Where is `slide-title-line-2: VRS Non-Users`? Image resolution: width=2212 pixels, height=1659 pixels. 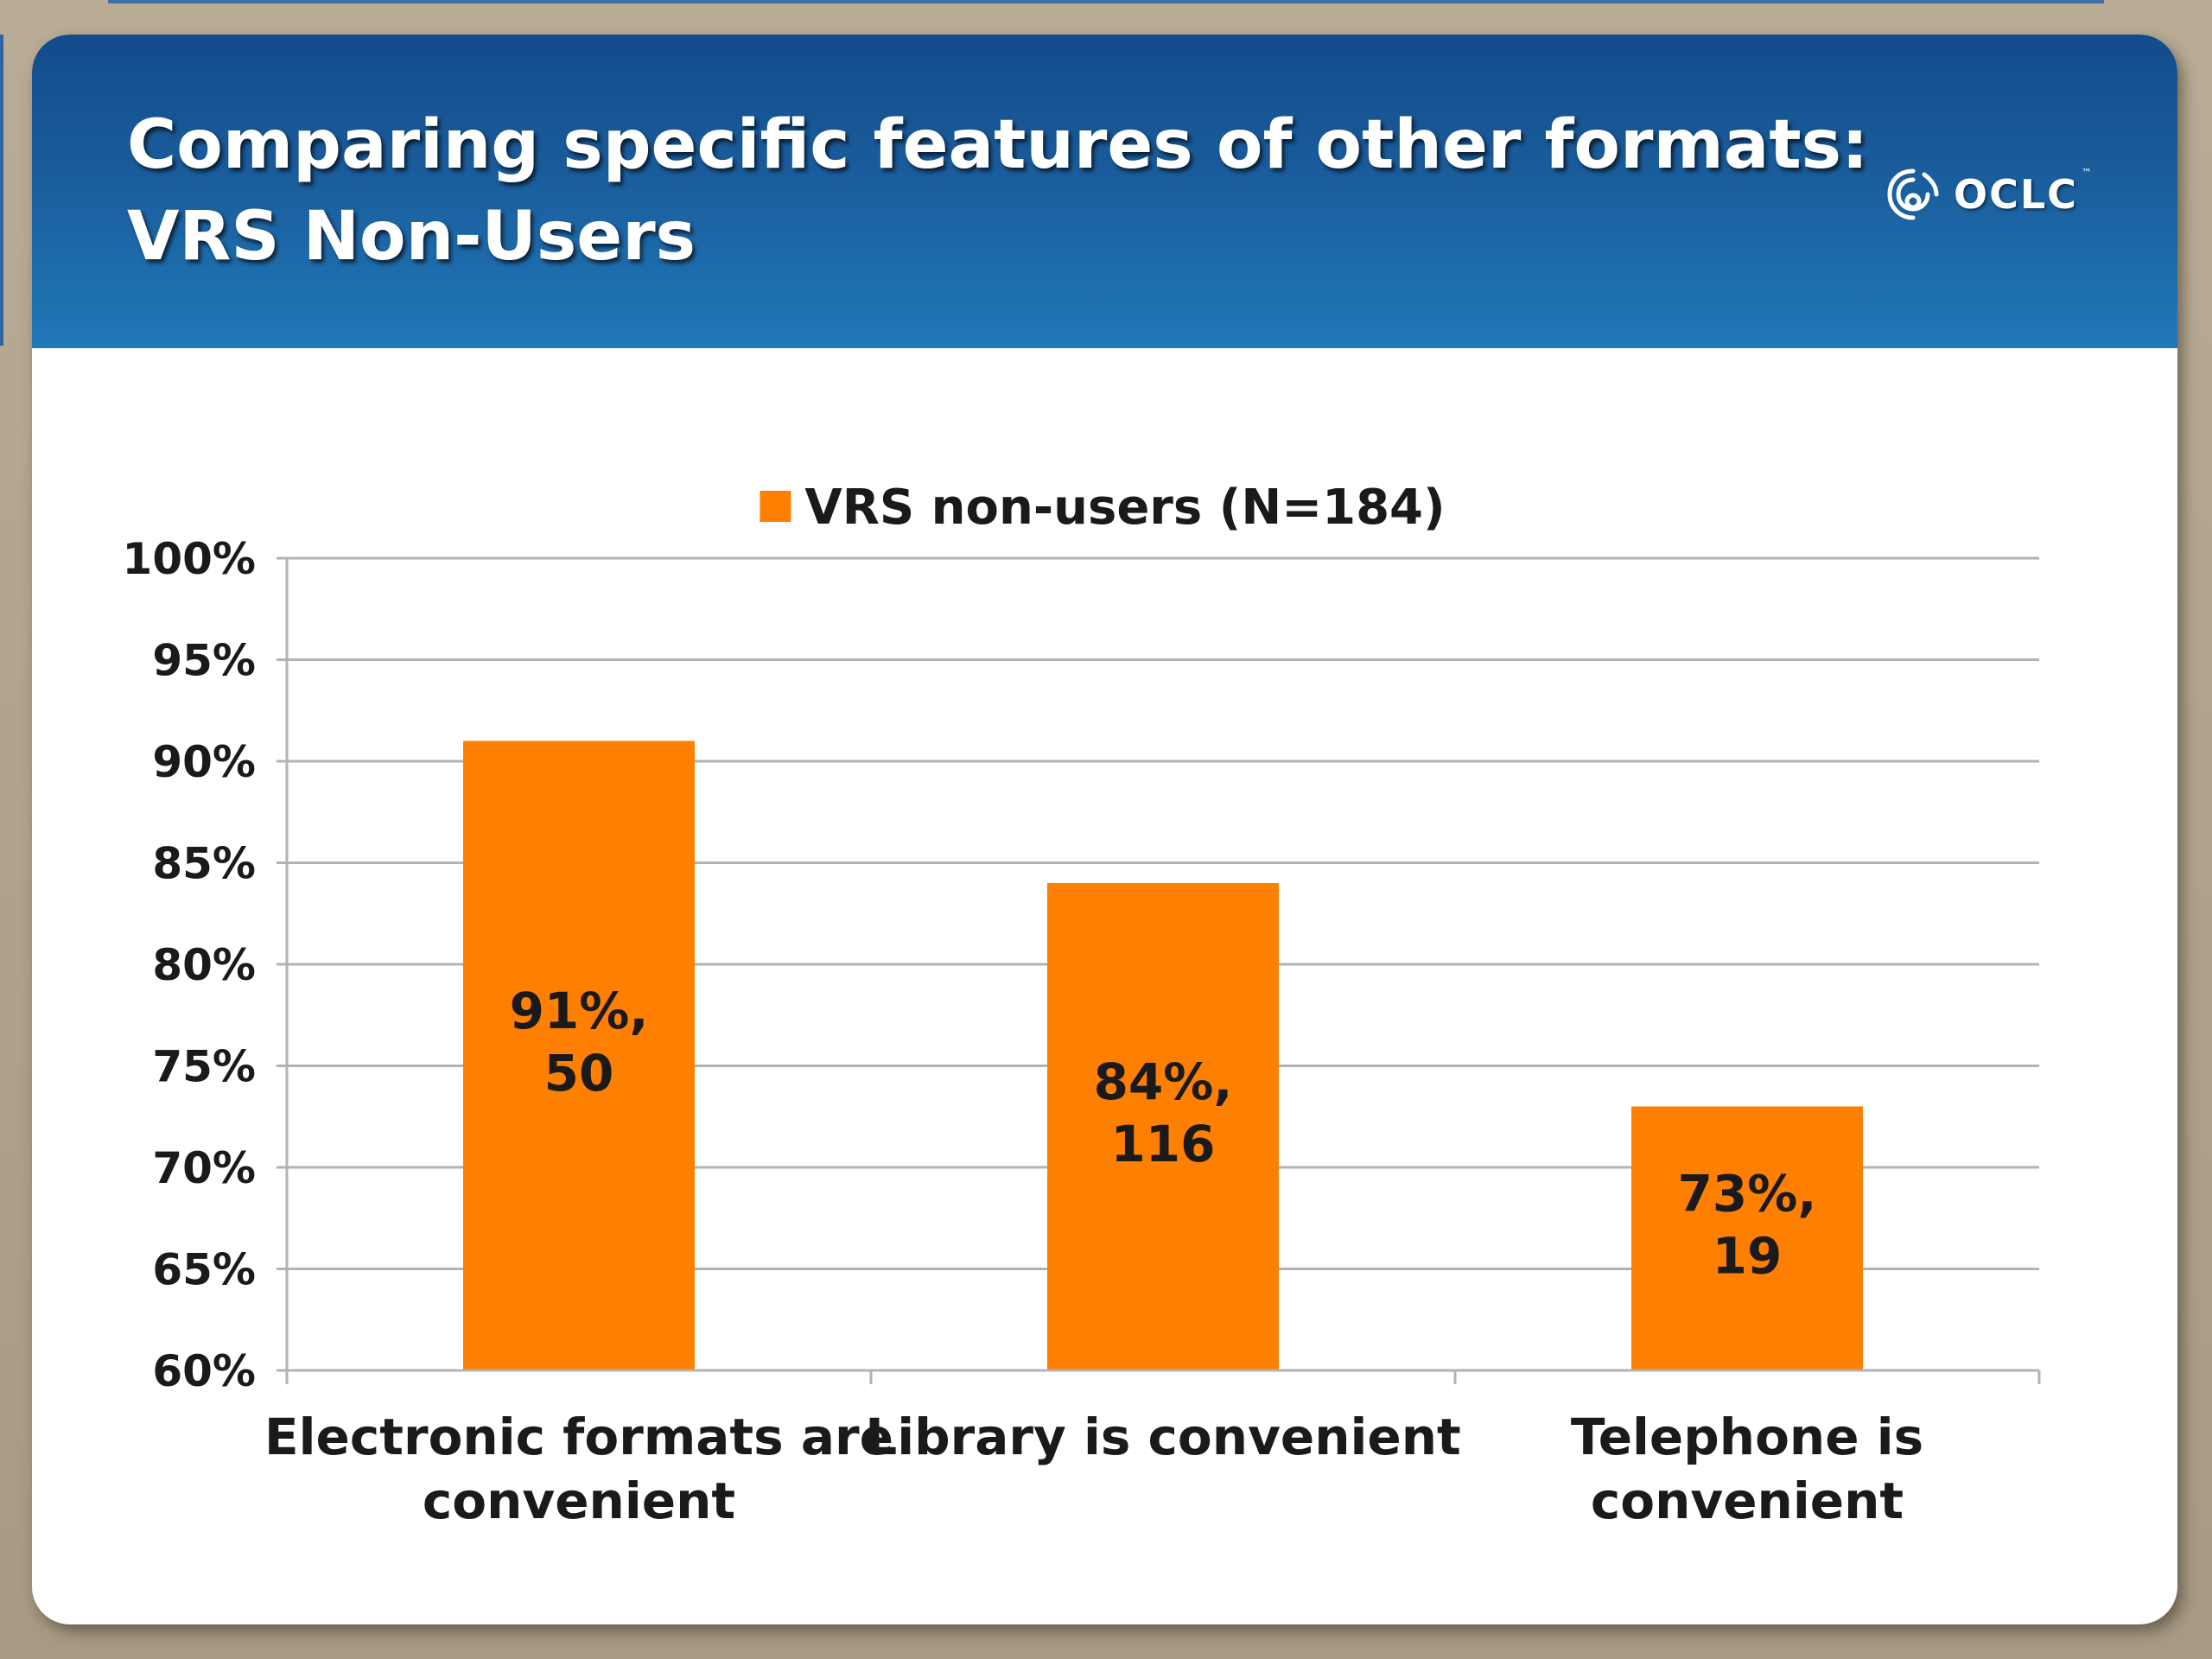
slide-title-line-2: VRS Non-Users is located at coordinates (411, 237).